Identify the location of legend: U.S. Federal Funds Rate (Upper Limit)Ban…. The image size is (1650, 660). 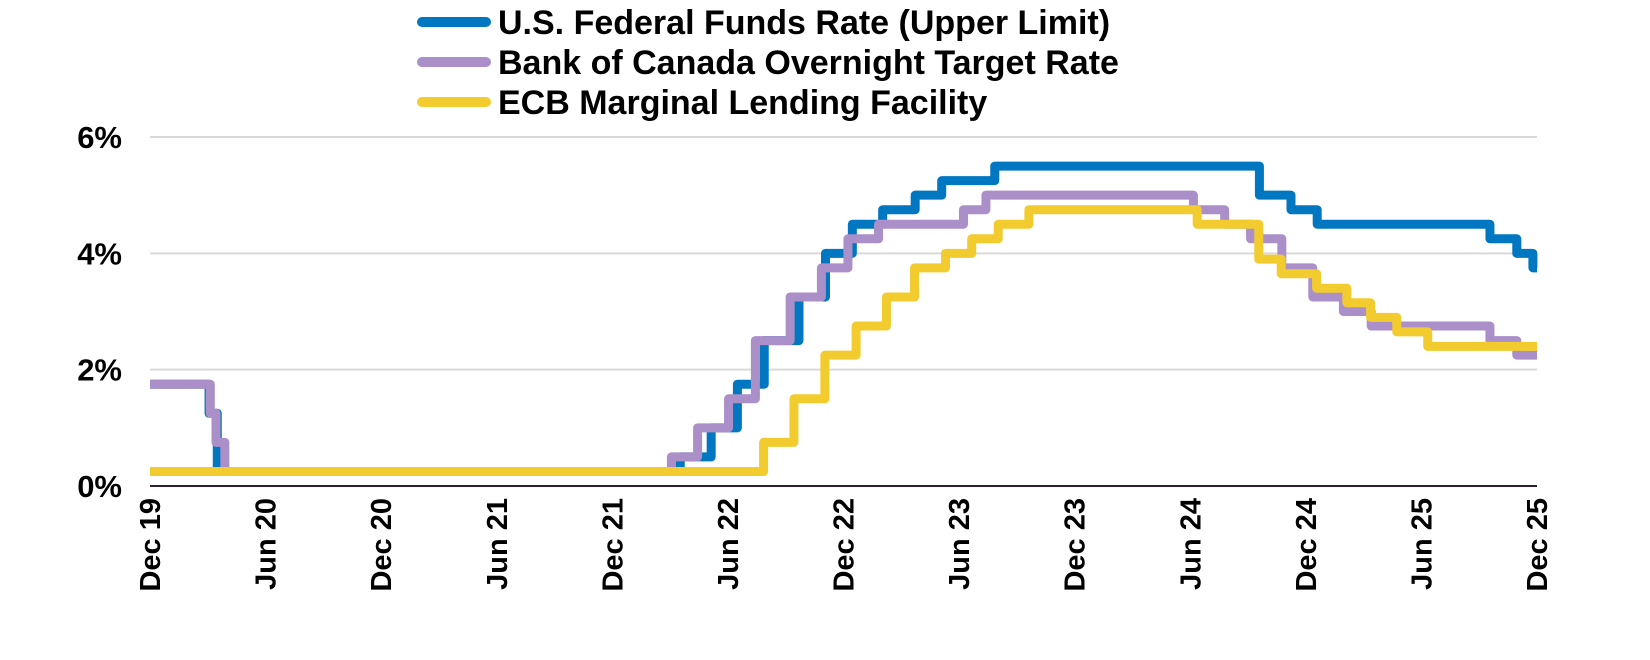
(768, 63).